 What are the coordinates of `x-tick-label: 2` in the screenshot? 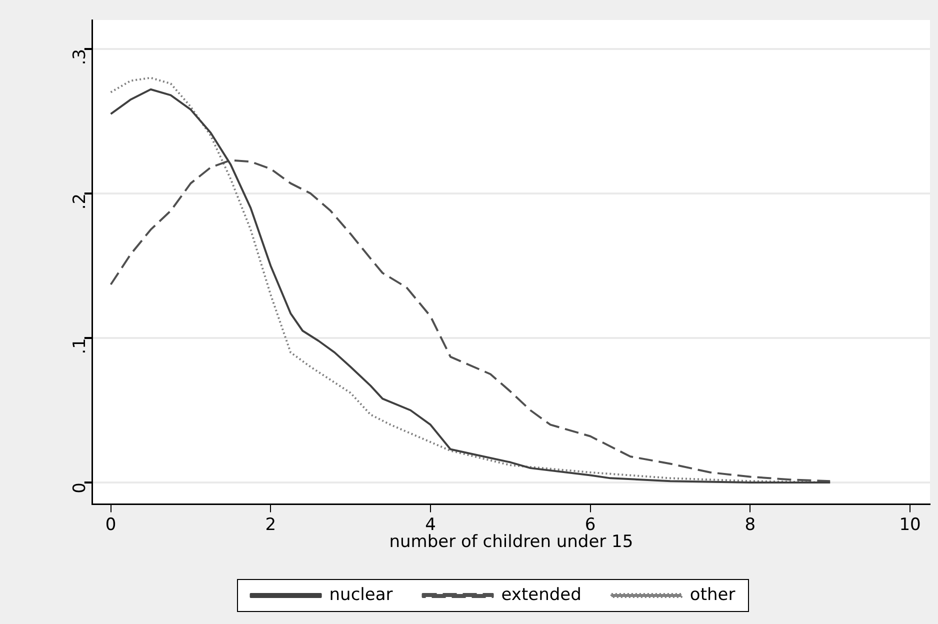 It's located at (270, 524).